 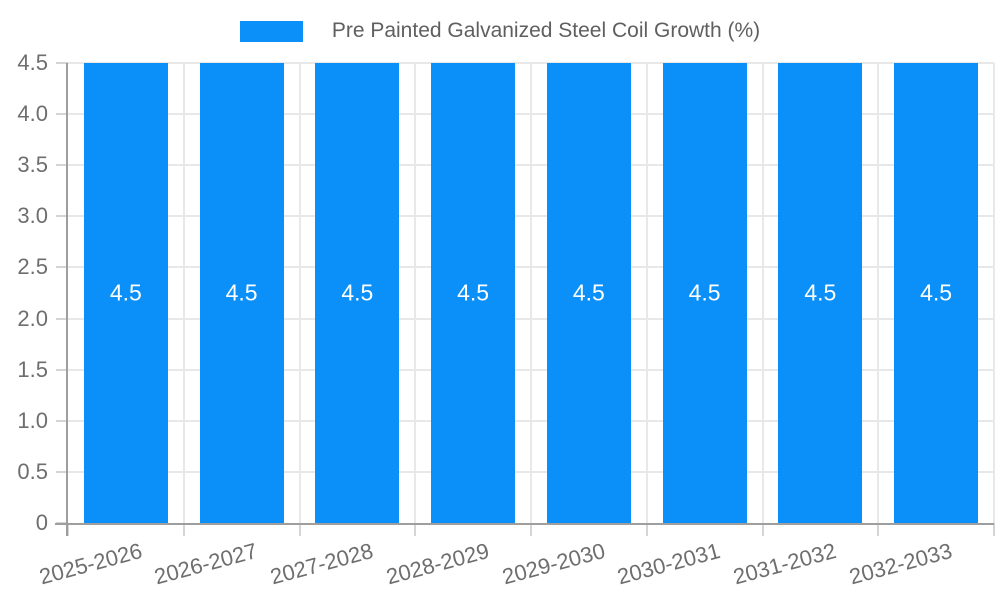 I want to click on x-axis-category-label: 2029-2030, so click(x=553, y=564).